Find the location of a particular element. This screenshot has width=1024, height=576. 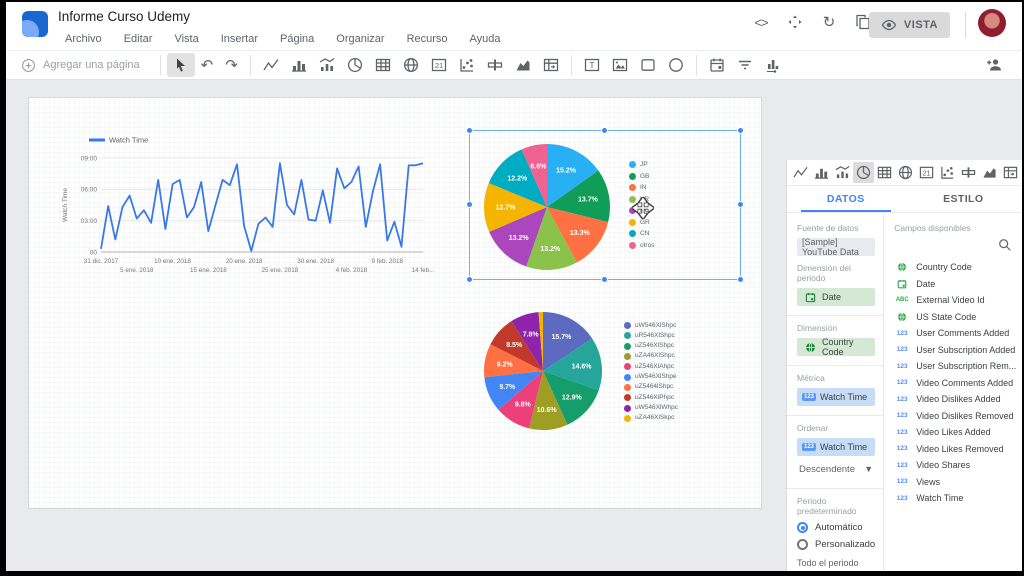

menu-recurso: Recurso is located at coordinates (427, 39).